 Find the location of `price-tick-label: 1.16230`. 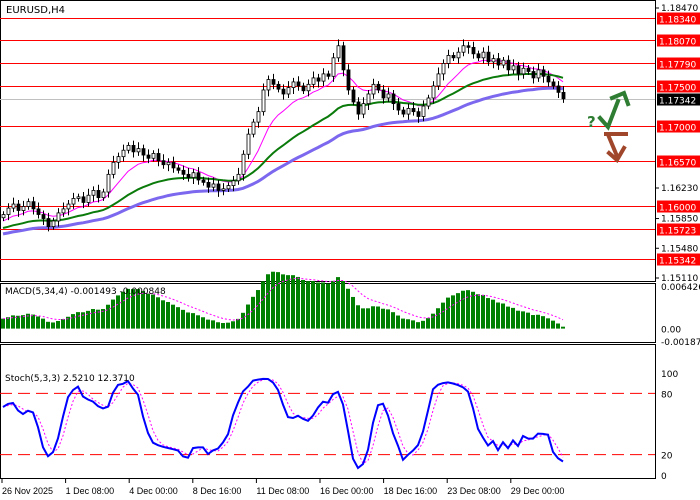

price-tick-label: 1.16230 is located at coordinates (679, 189).